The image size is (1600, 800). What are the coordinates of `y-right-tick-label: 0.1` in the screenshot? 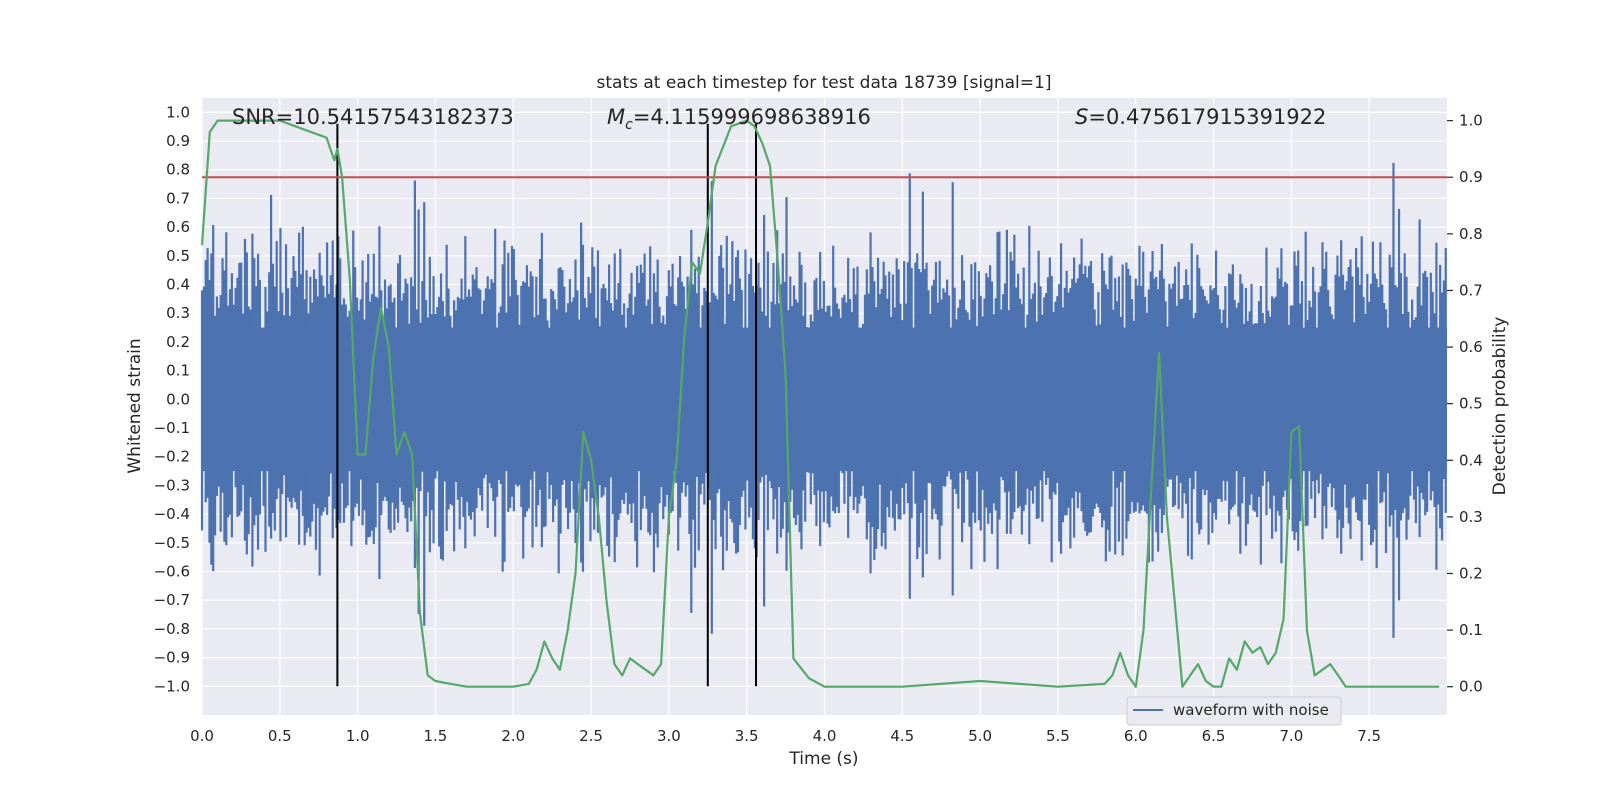 It's located at (1471, 630).